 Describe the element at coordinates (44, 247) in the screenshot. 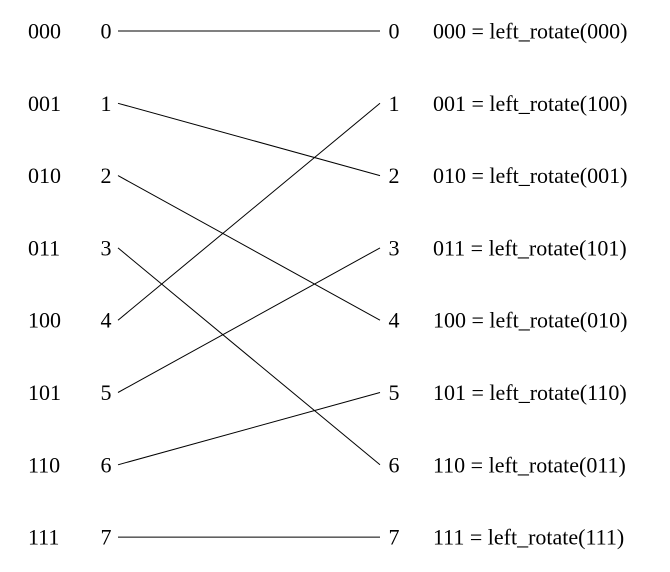

I see `binary-label: 011` at that location.